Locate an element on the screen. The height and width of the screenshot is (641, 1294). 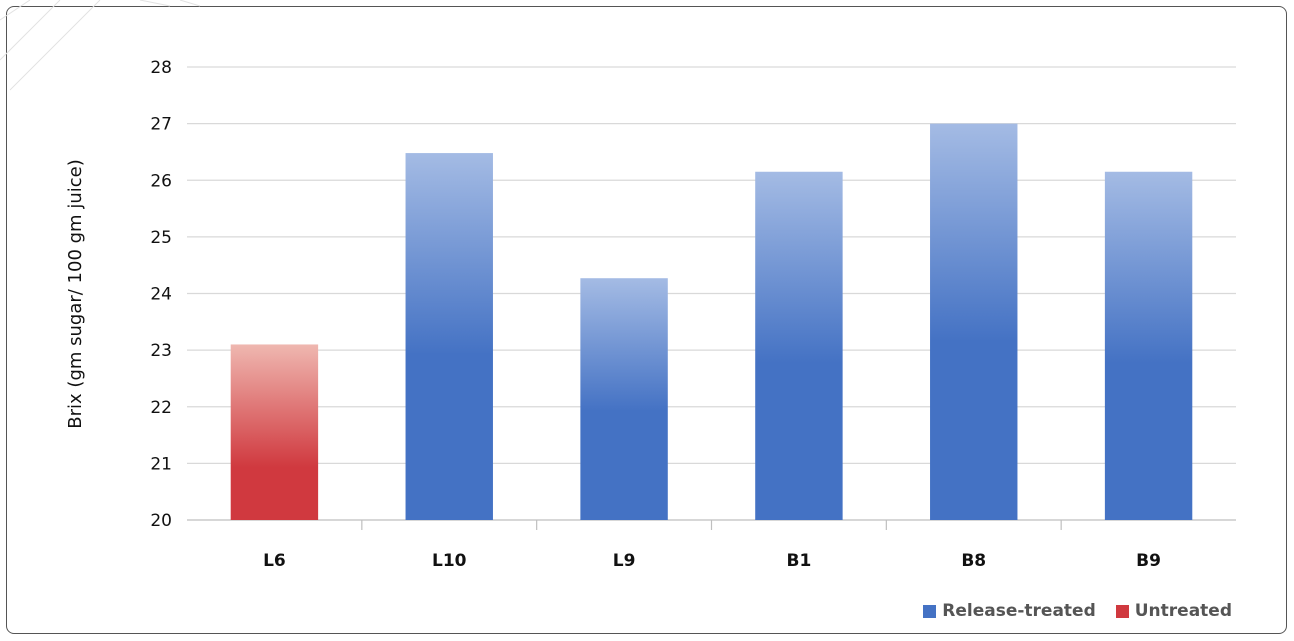
legend-label-release-treated: Release-treated is located at coordinates (1019, 611).